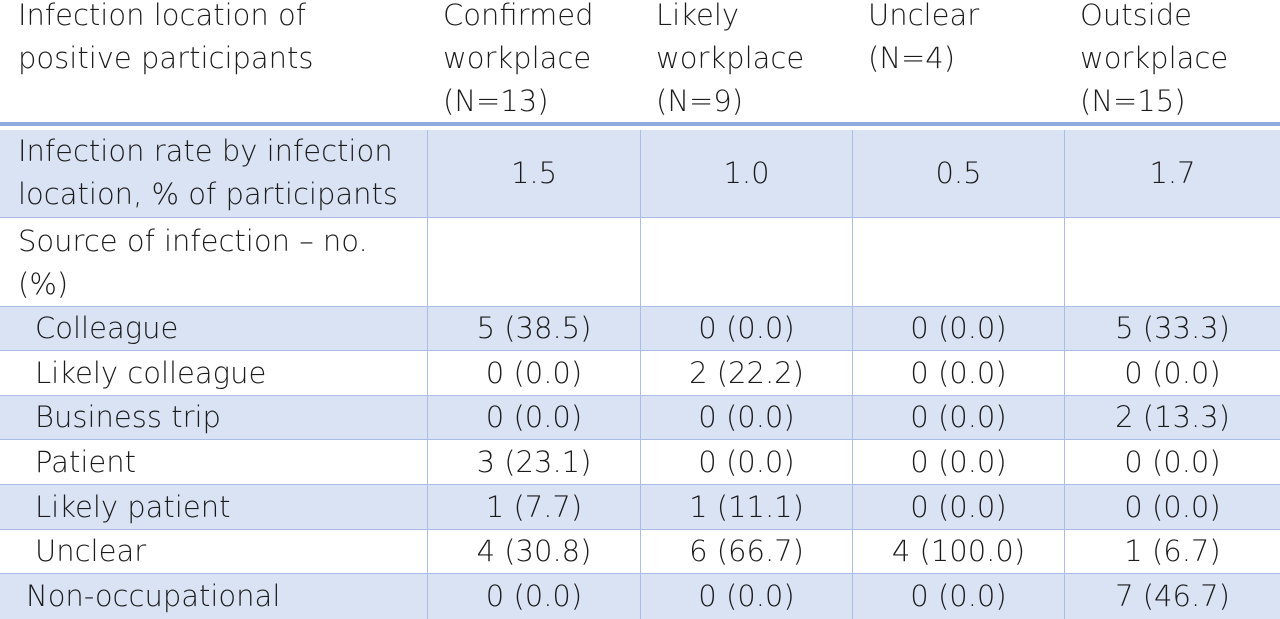 Image resolution: width=1280 pixels, height=619 pixels. Describe the element at coordinates (924, 37) in the screenshot. I see `header-unclear: Unclear (N=4)` at that location.